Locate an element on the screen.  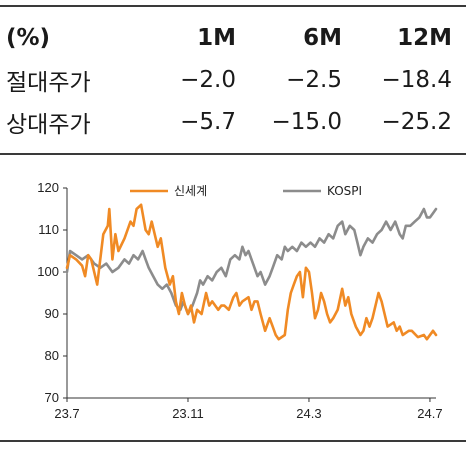
table-header-row: (%) 1M 6M 12M is located at coordinates (229, 38).